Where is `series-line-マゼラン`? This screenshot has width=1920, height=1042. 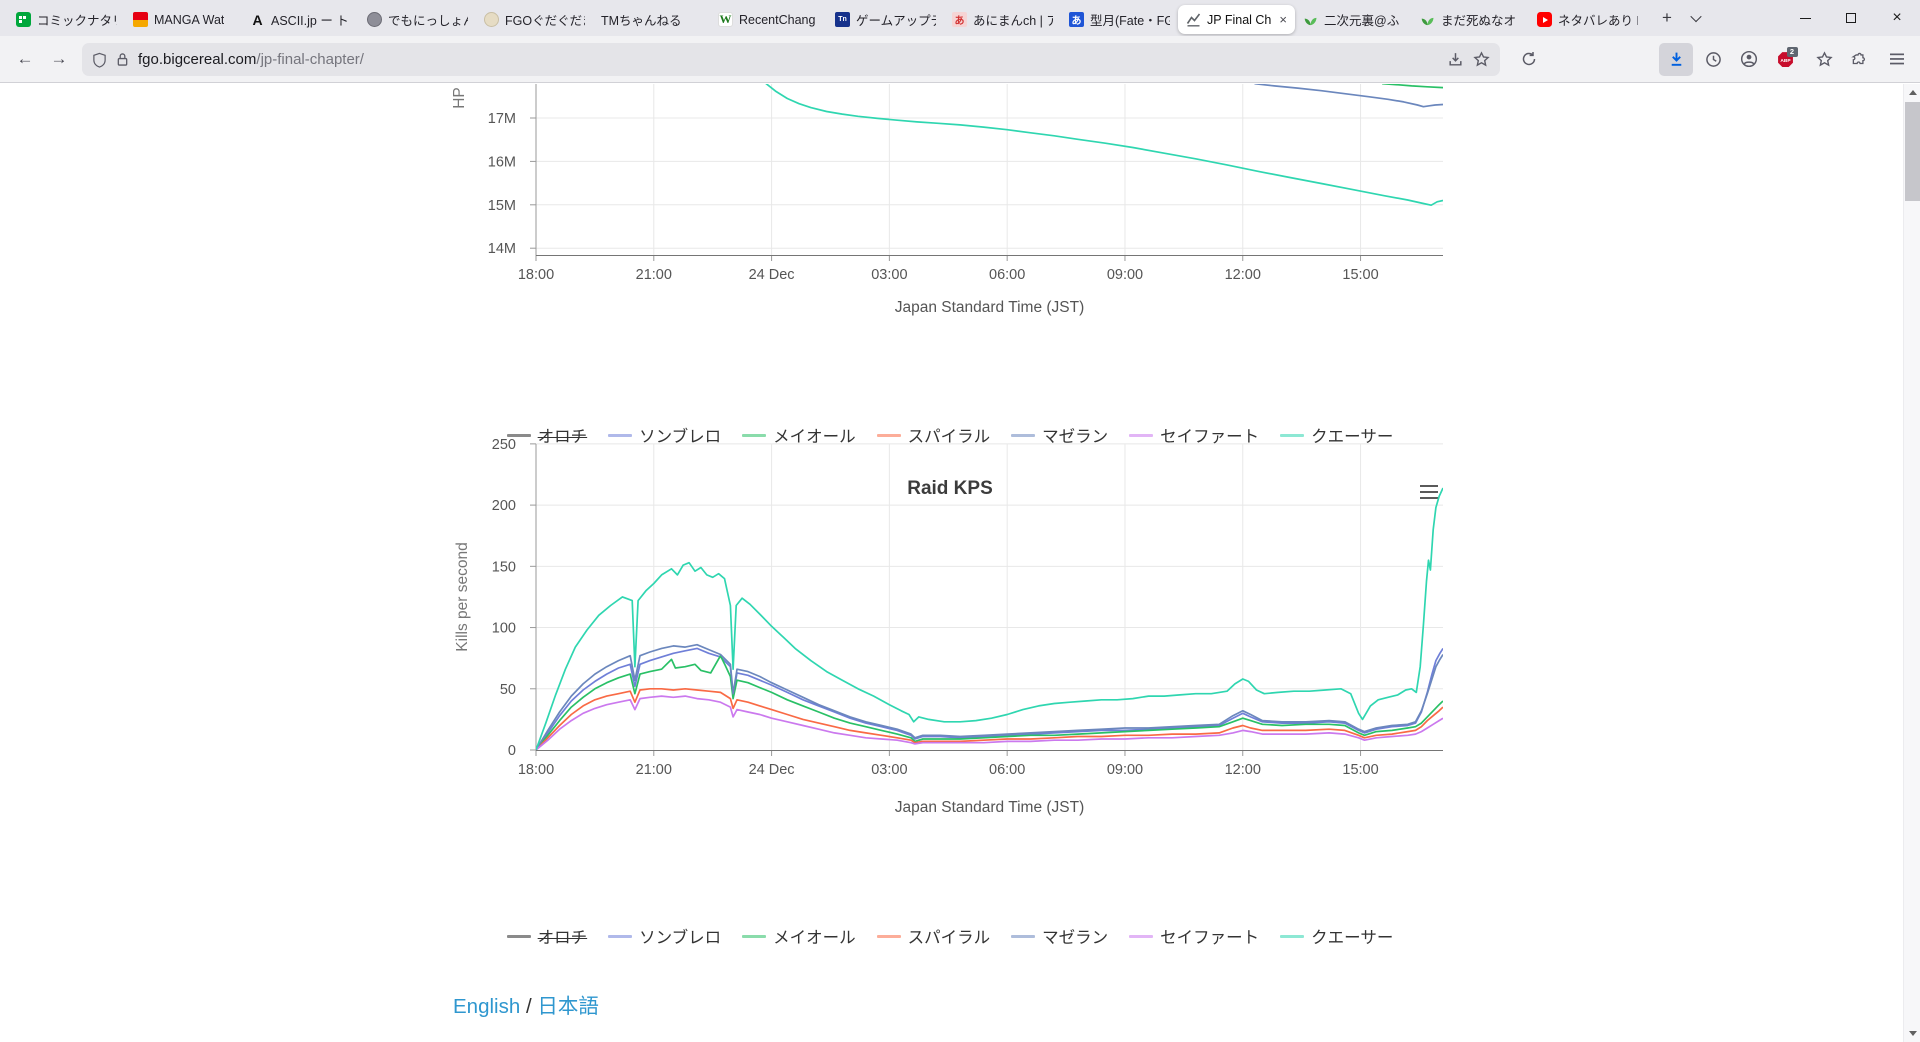 series-line-マゼラン is located at coordinates (989, 696).